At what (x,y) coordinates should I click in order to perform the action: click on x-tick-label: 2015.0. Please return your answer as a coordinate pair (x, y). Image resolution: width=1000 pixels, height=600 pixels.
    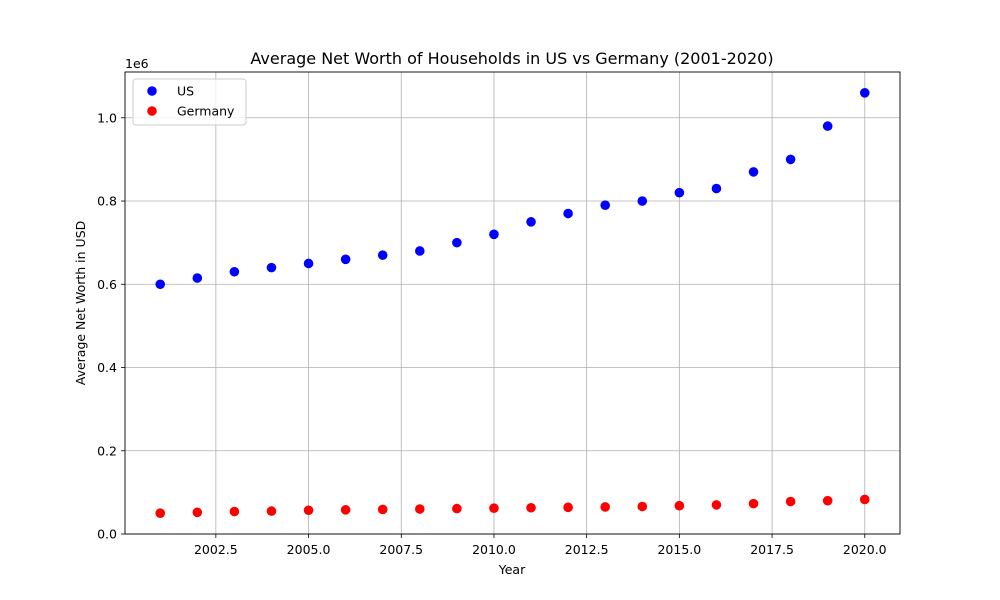
    Looking at the image, I should click on (679, 549).